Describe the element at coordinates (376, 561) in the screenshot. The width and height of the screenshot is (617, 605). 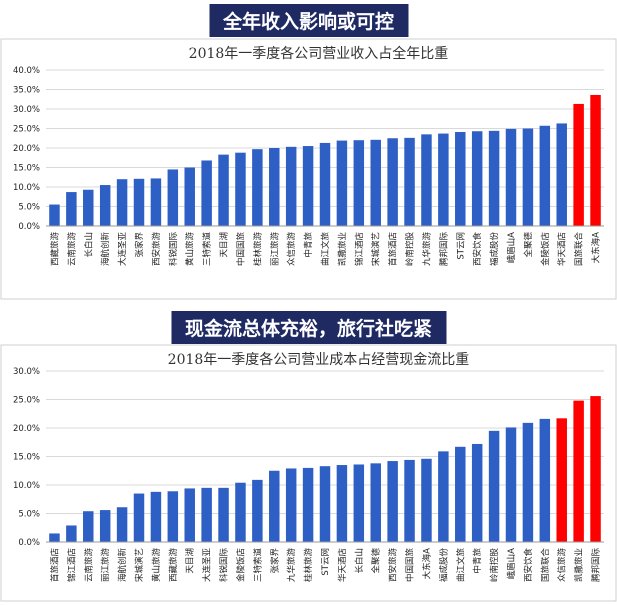
I see `category-label: 全聚德` at that location.